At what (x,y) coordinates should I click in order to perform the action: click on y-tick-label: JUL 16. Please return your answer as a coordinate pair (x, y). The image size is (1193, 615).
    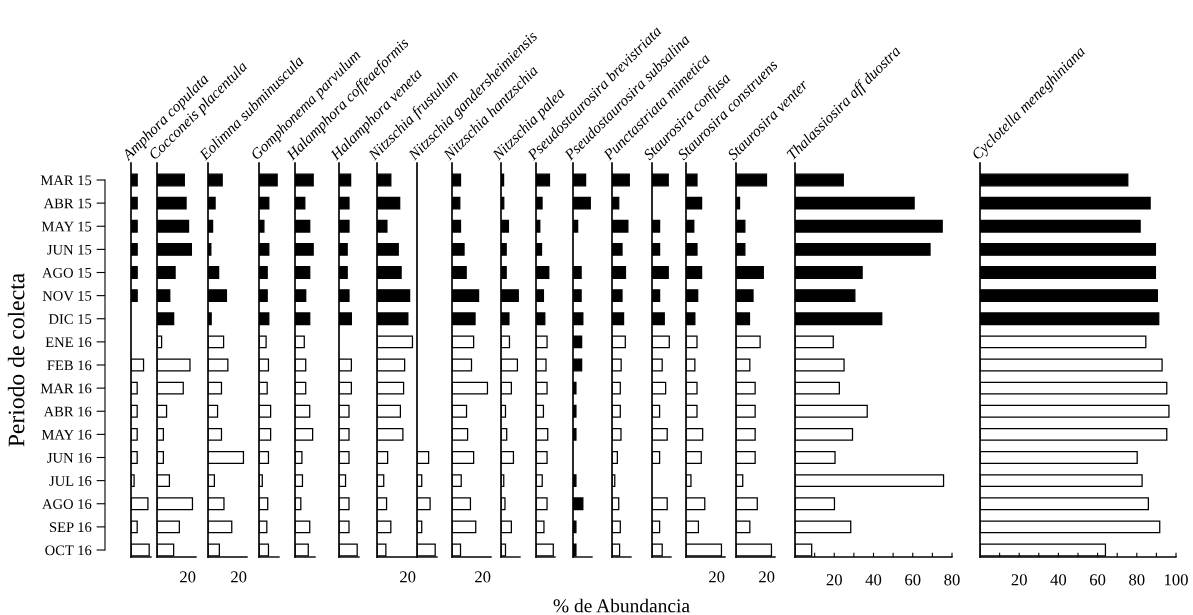
    Looking at the image, I should click on (70, 481).